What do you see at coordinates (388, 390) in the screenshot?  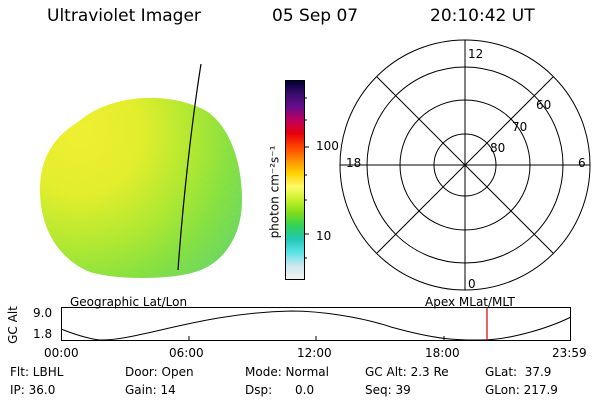 I see `status-seq: Seq: 39` at bounding box center [388, 390].